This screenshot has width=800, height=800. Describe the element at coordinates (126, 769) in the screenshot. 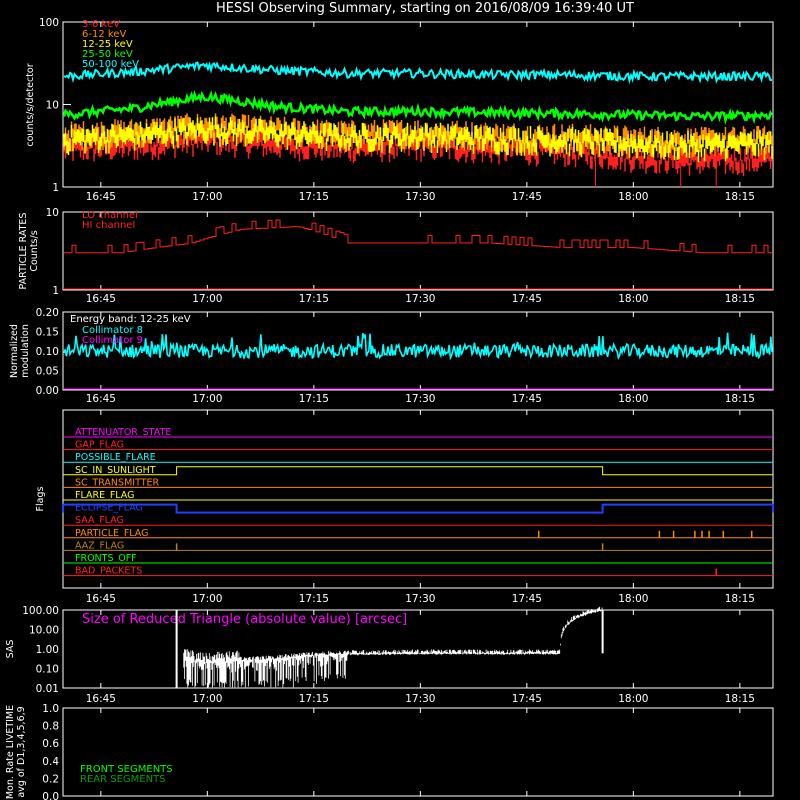

I see `livetime-legend-0: FRONT SEGMENTS` at that location.